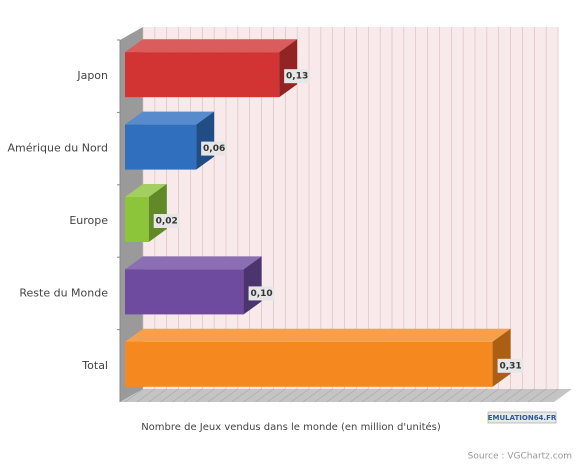 The width and height of the screenshot is (580, 466). What do you see at coordinates (88, 220) in the screenshot?
I see `y-tick-label: Europe` at bounding box center [88, 220].